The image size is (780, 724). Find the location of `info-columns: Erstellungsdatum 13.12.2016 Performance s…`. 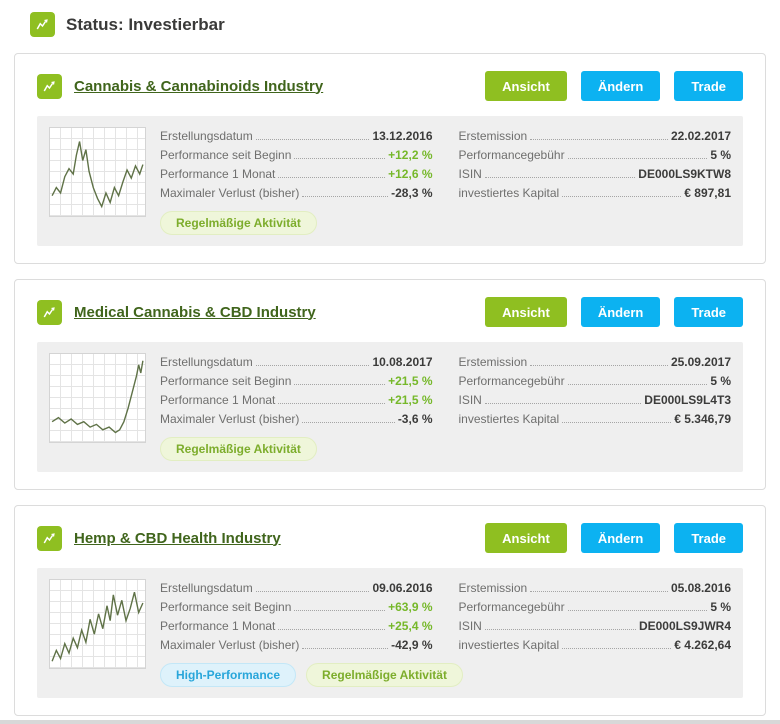

info-columns: Erstellungsdatum 13.12.2016 Performance s… is located at coordinates (445, 181).